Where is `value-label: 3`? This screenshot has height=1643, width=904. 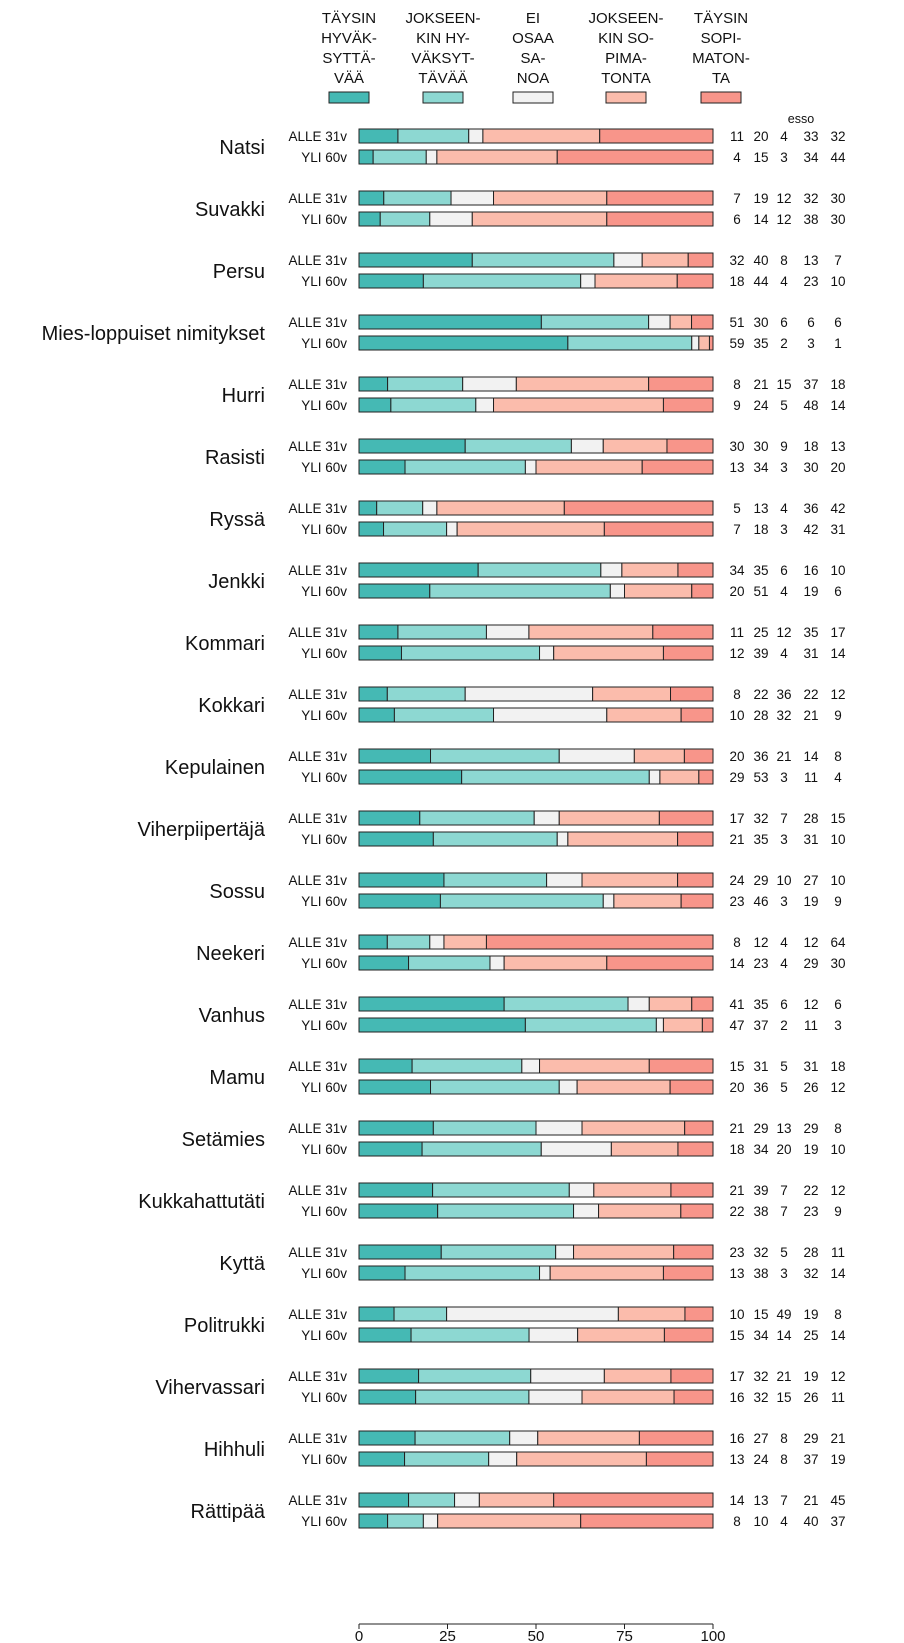 value-label: 3 is located at coordinates (784, 839).